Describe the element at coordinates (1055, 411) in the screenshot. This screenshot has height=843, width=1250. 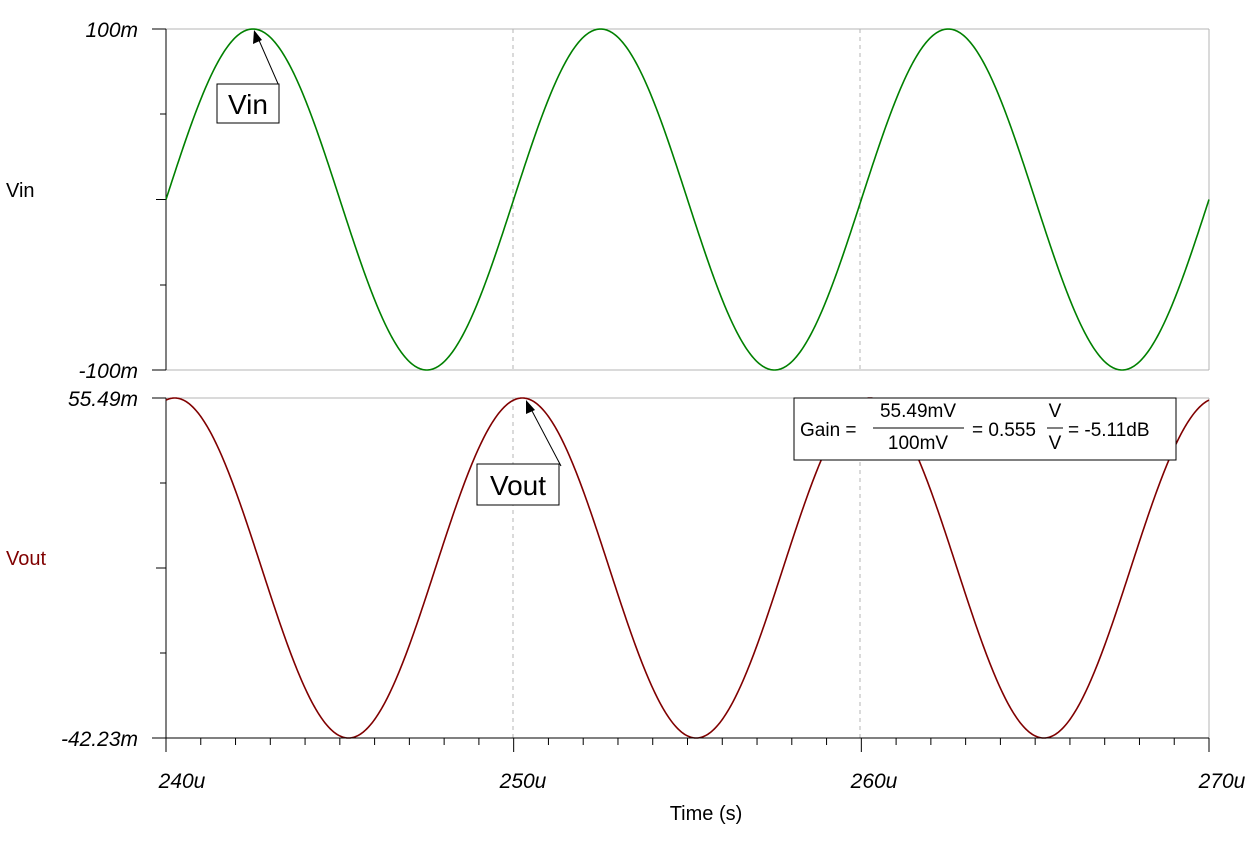
I see `gain-numerator-2: V` at that location.